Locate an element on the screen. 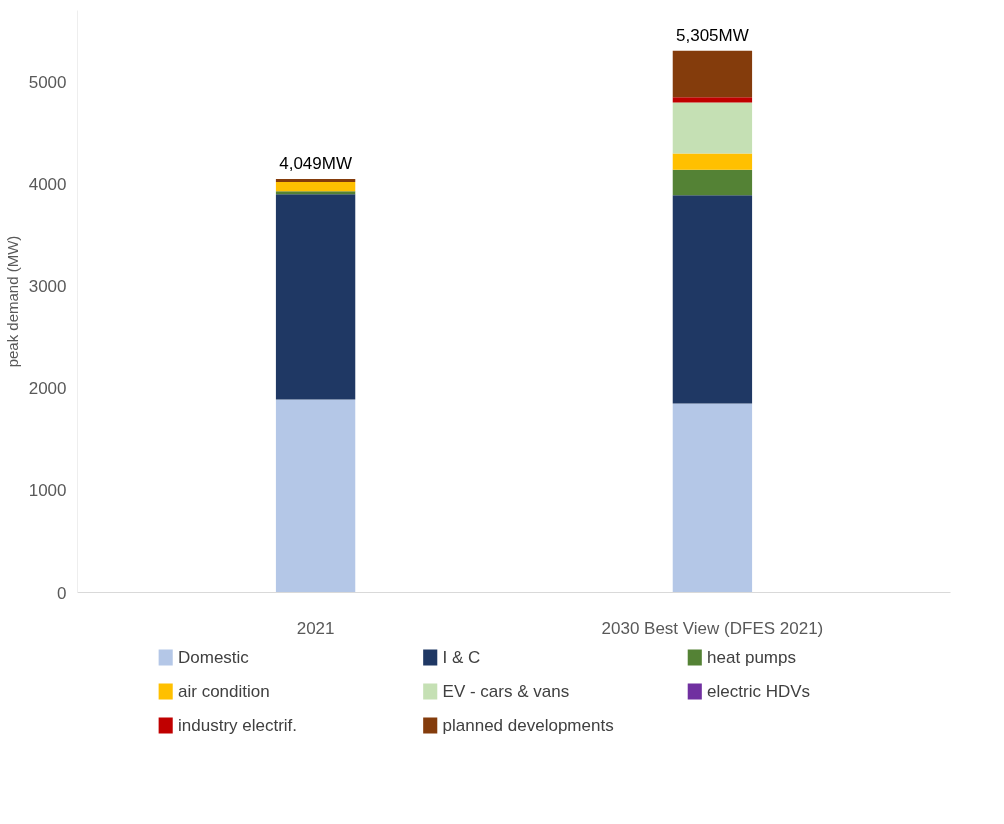 This screenshot has width=1004, height=824. total-label: 5,305MW is located at coordinates (712, 35).